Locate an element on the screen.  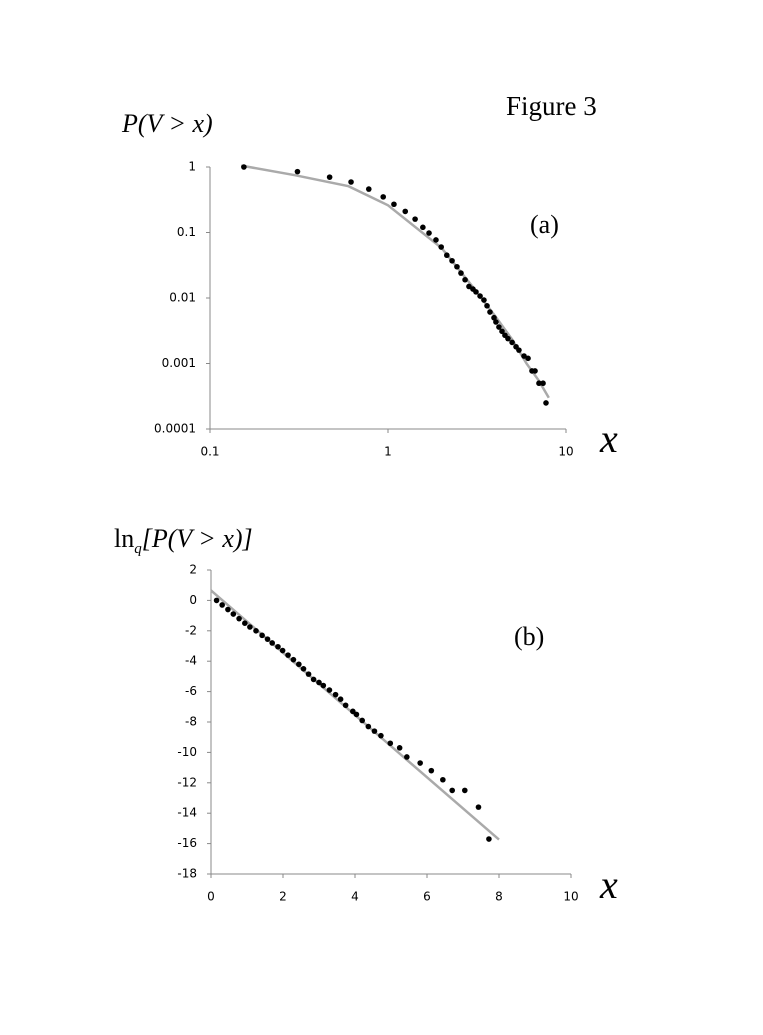
y-tick-label: -4 is located at coordinates (191, 661).